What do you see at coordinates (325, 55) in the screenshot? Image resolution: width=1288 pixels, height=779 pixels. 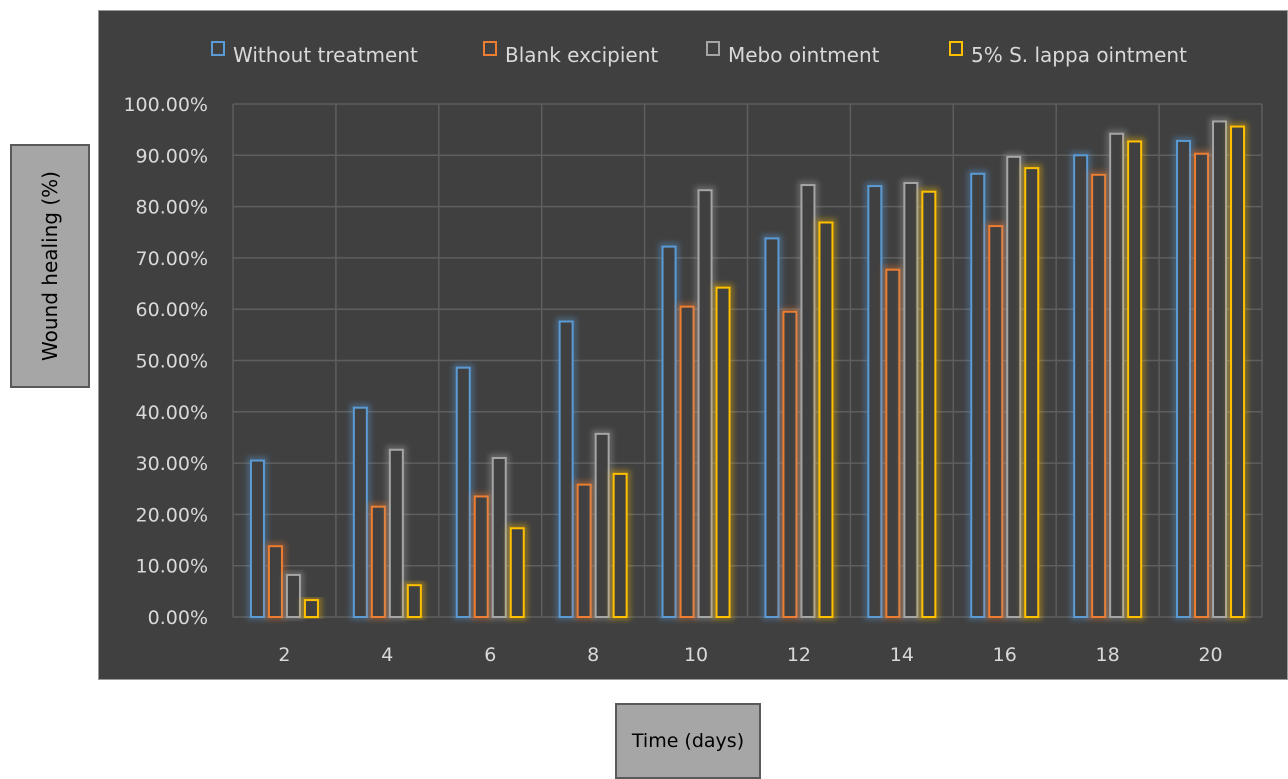 I see `legend-label: Without treatment` at bounding box center [325, 55].